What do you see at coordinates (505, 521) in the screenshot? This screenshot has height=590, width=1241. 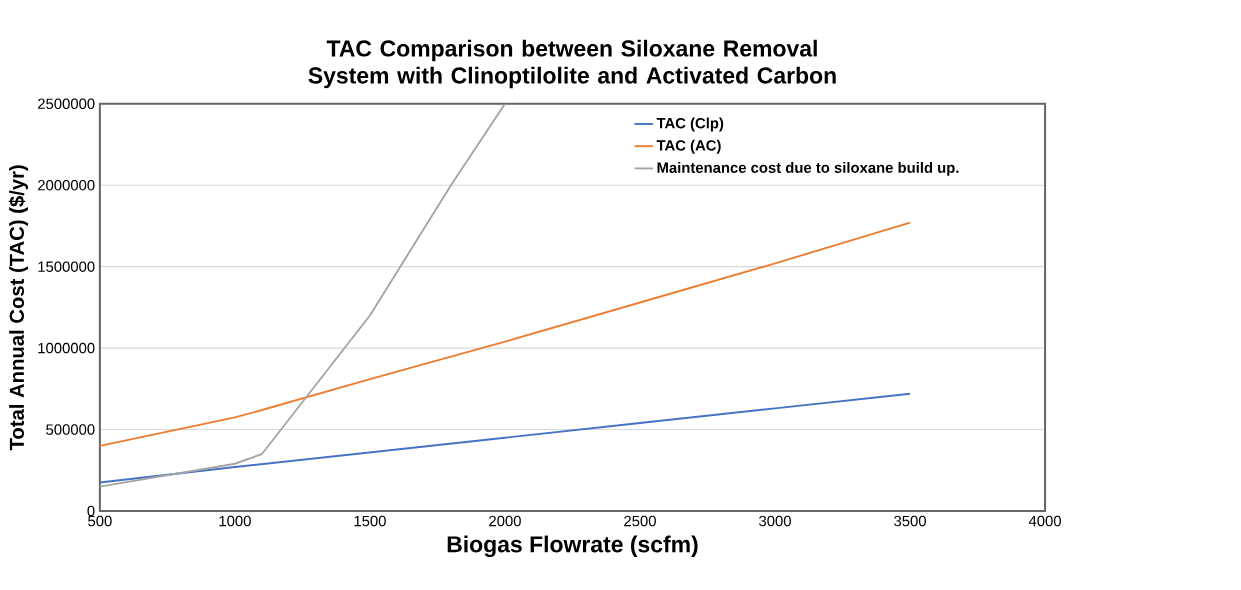 I see `x-tick-label: 2000` at bounding box center [505, 521].